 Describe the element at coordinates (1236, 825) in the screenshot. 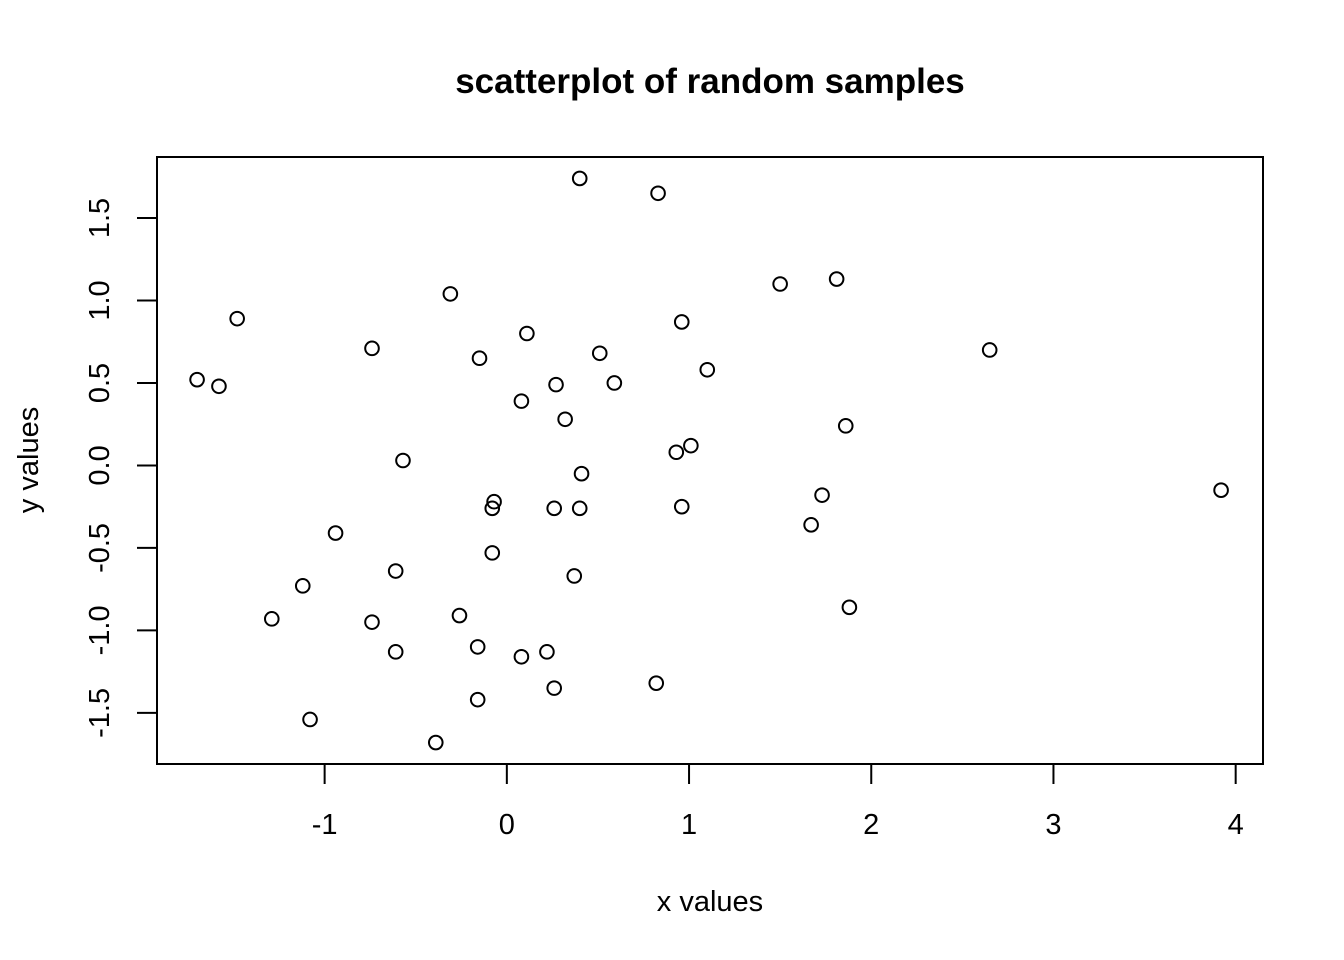

I see `x-tick-label: 4` at that location.